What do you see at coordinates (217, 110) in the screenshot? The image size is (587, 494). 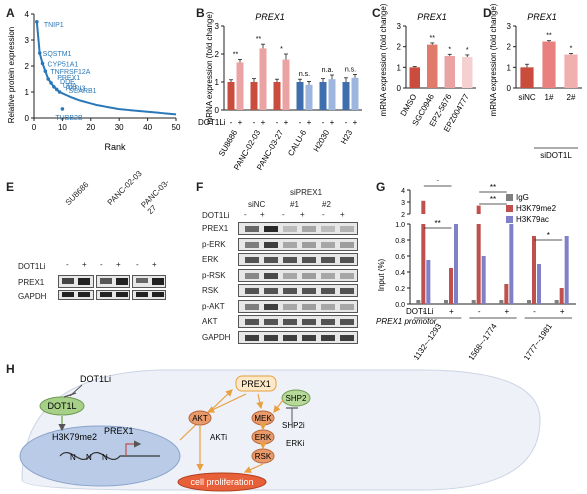 I see `y-tick-label: 0` at bounding box center [217, 110].